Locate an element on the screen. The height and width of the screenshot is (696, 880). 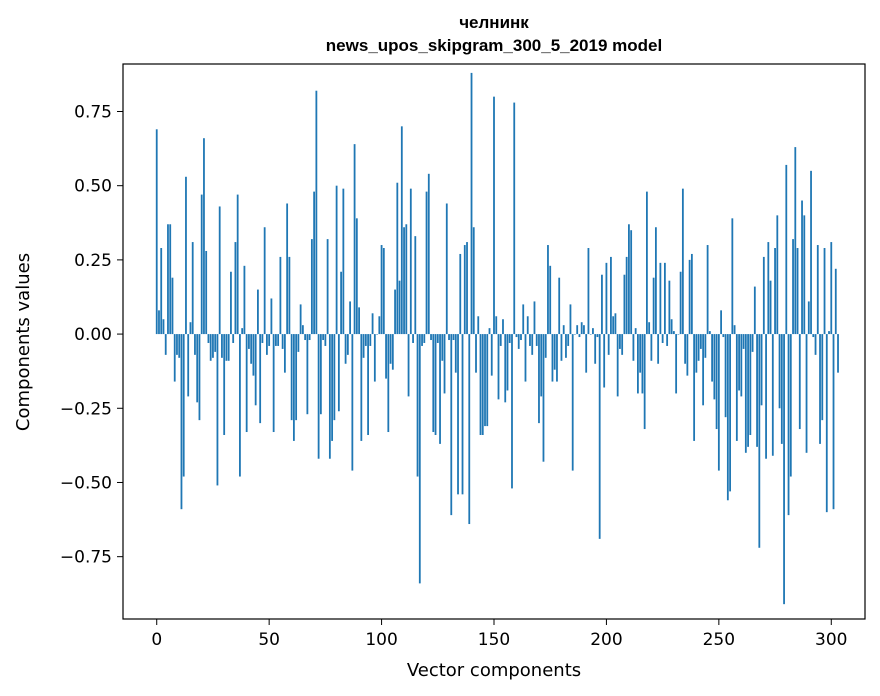
x-tick-label: 150 is located at coordinates (494, 640).